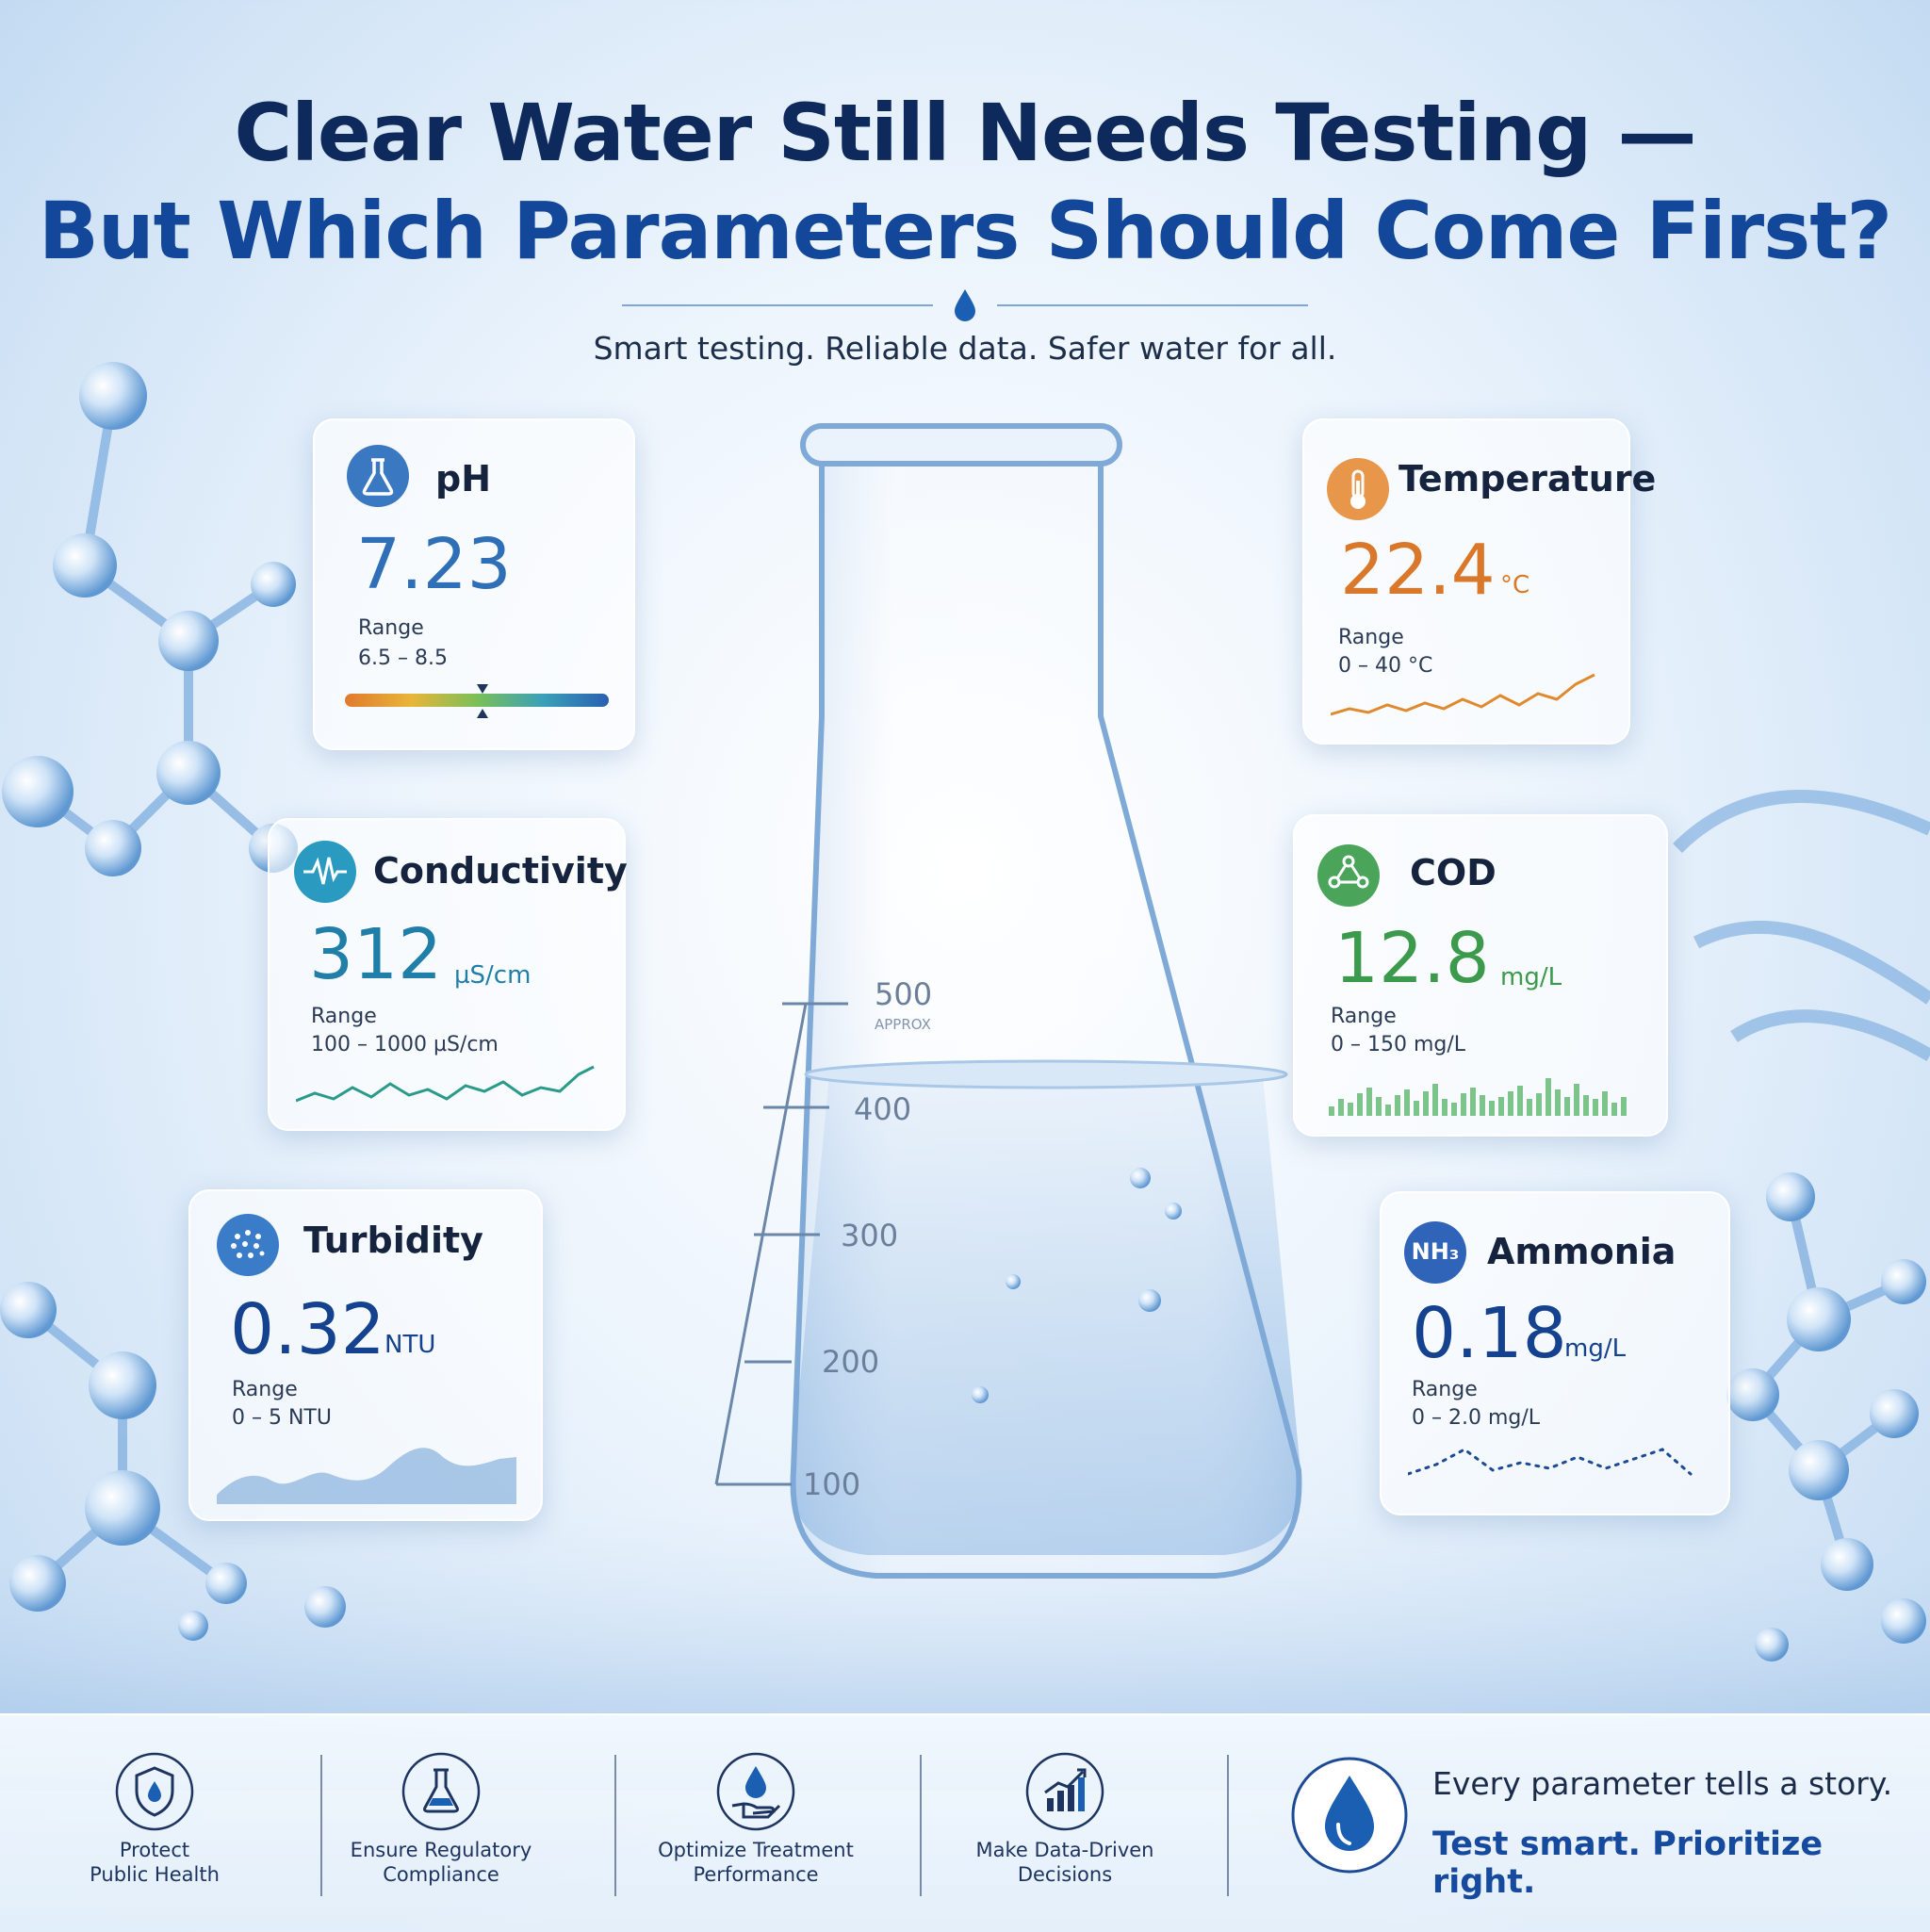  Describe the element at coordinates (1435, 1251) in the screenshot. I see `nh3-icon-text: NH₃` at that location.